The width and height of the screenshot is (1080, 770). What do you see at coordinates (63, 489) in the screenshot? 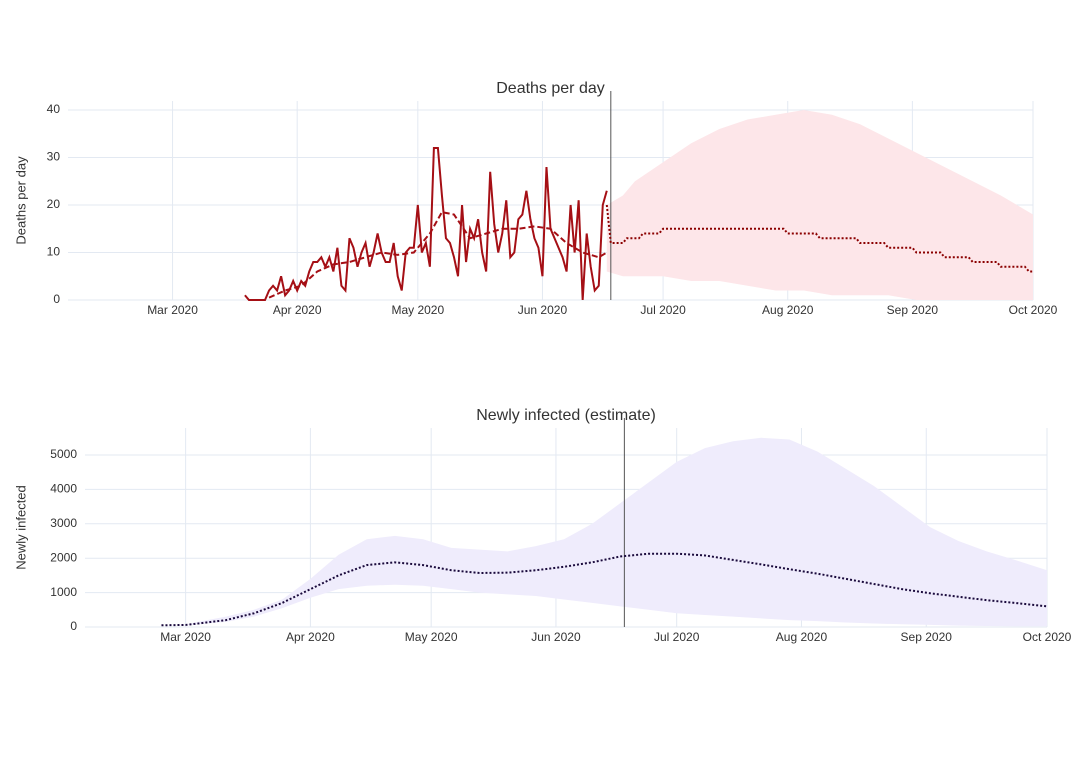
I see `y-tick-label: 4000` at bounding box center [63, 489].